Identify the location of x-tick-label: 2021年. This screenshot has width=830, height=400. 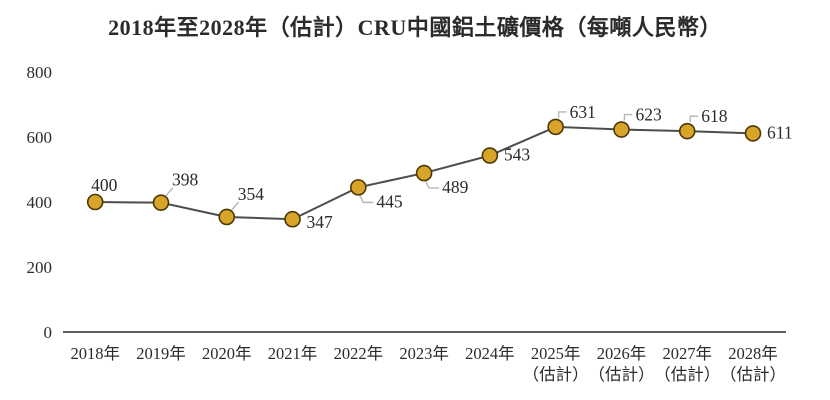
(293, 353).